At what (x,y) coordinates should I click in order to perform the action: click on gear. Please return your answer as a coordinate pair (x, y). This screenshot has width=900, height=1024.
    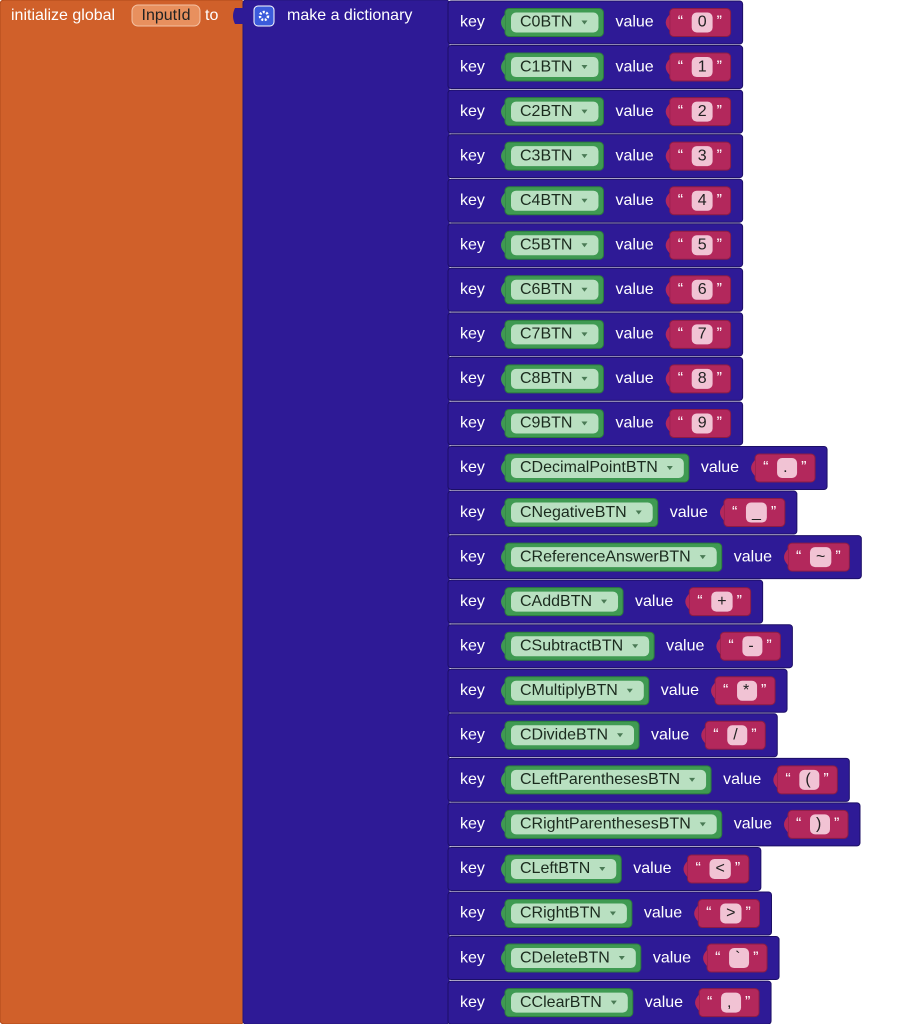
    Looking at the image, I should click on (264, 16).